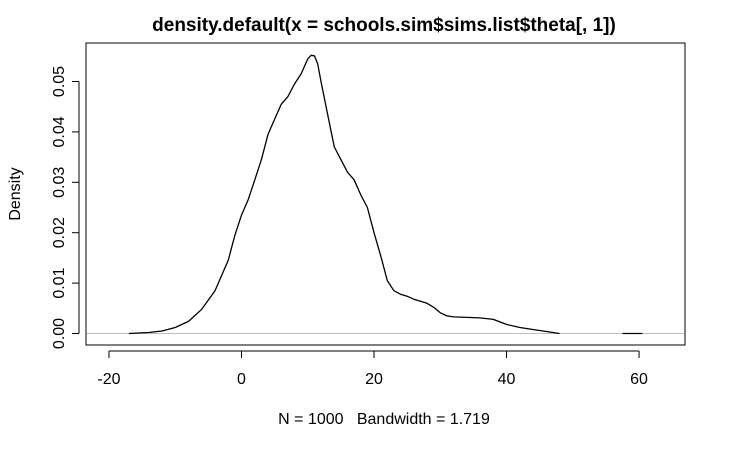 The height and width of the screenshot is (450, 729). I want to click on x-tick-label: 20, so click(374, 379).